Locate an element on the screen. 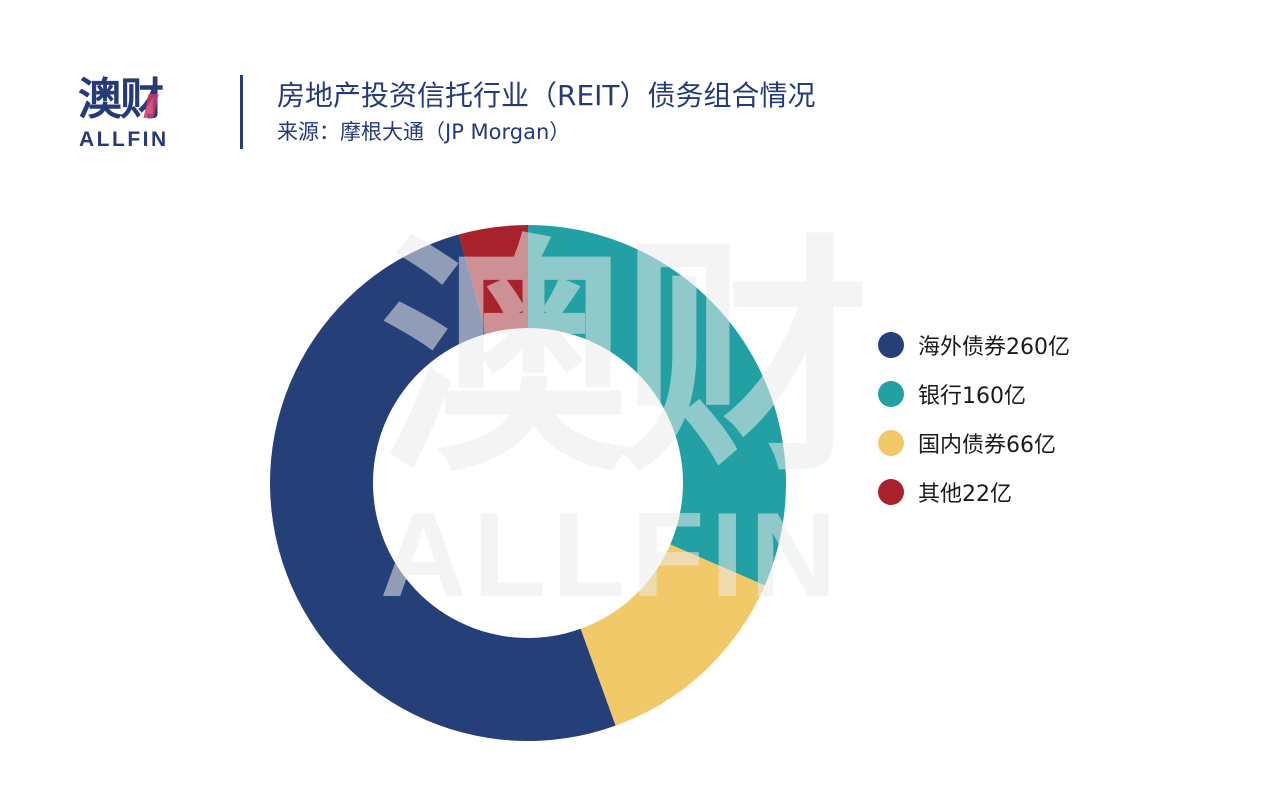 This screenshot has width=1269, height=802. legend-item-other: 其他22亿 is located at coordinates (974, 491).